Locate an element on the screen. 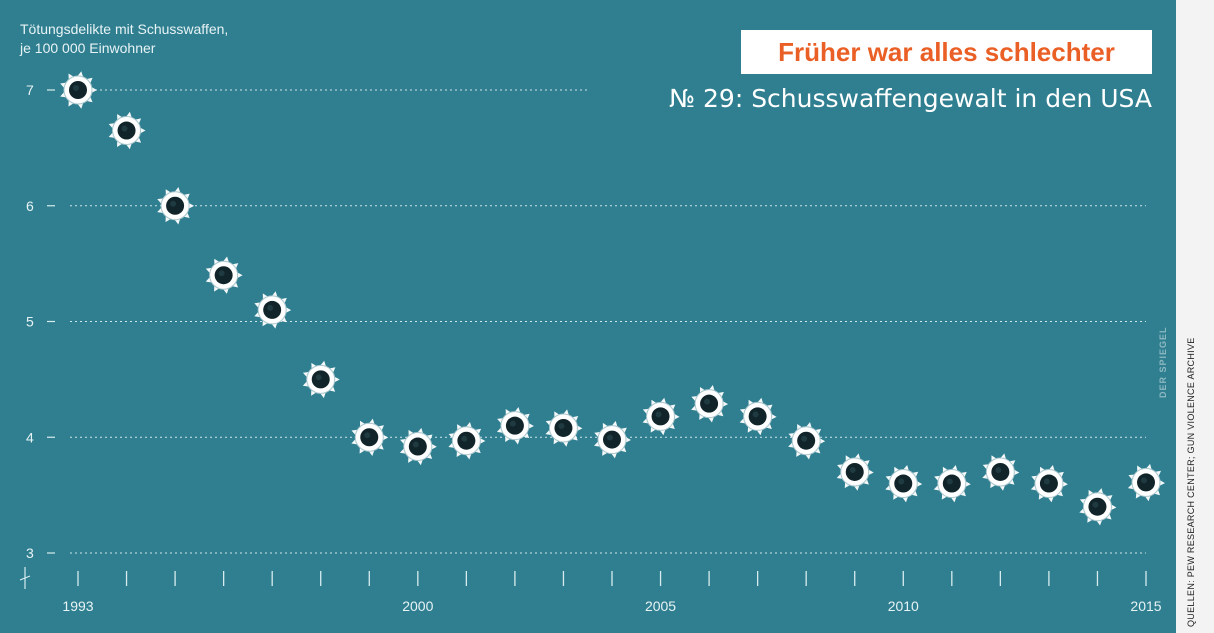  y-tick-label: 3 is located at coordinates (30, 553).